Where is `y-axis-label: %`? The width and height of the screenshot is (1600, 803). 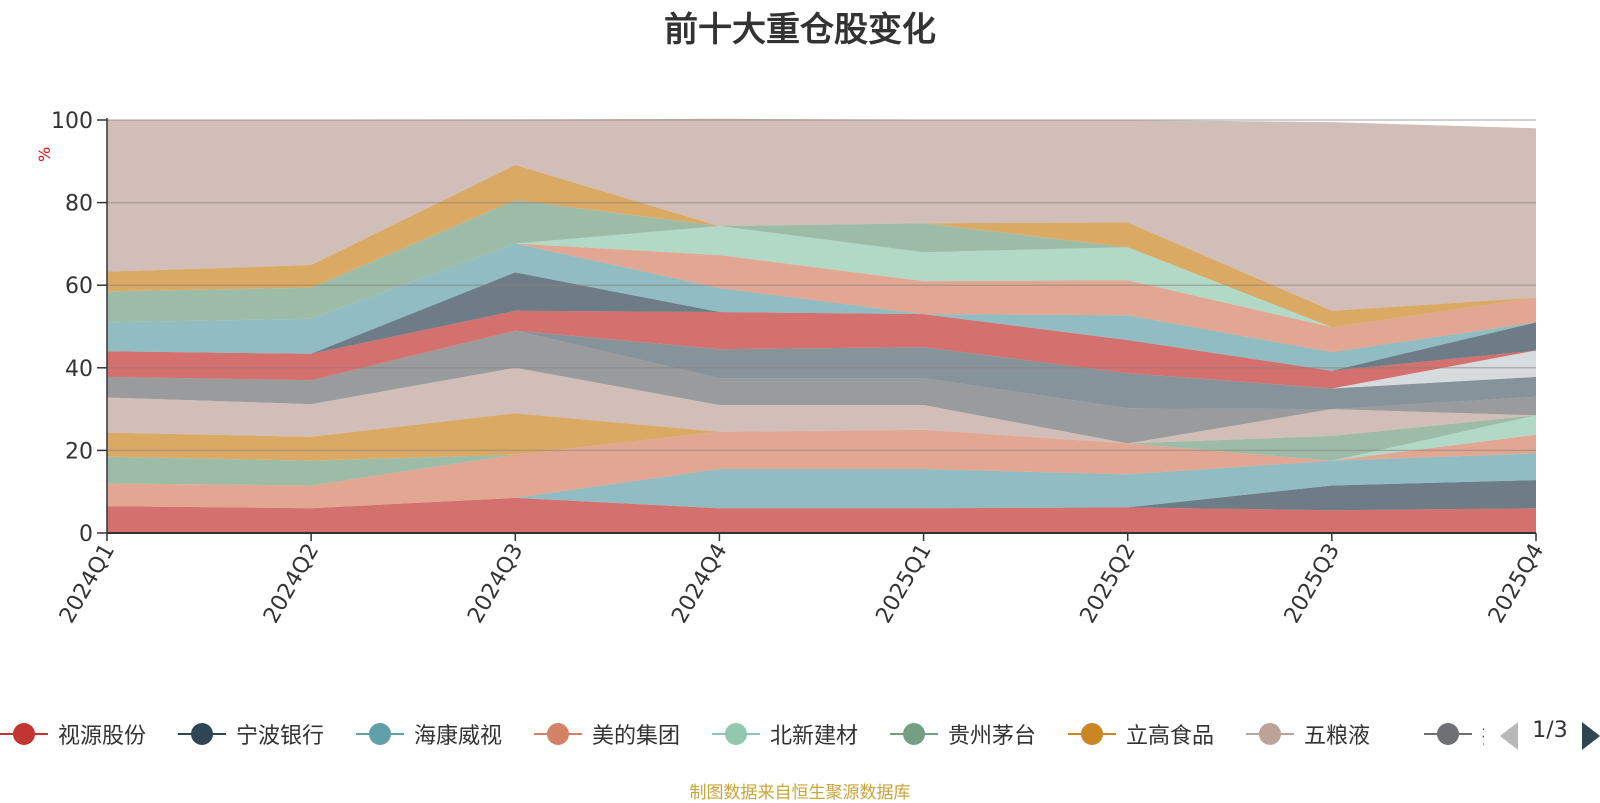 y-axis-label: % is located at coordinates (44, 154).